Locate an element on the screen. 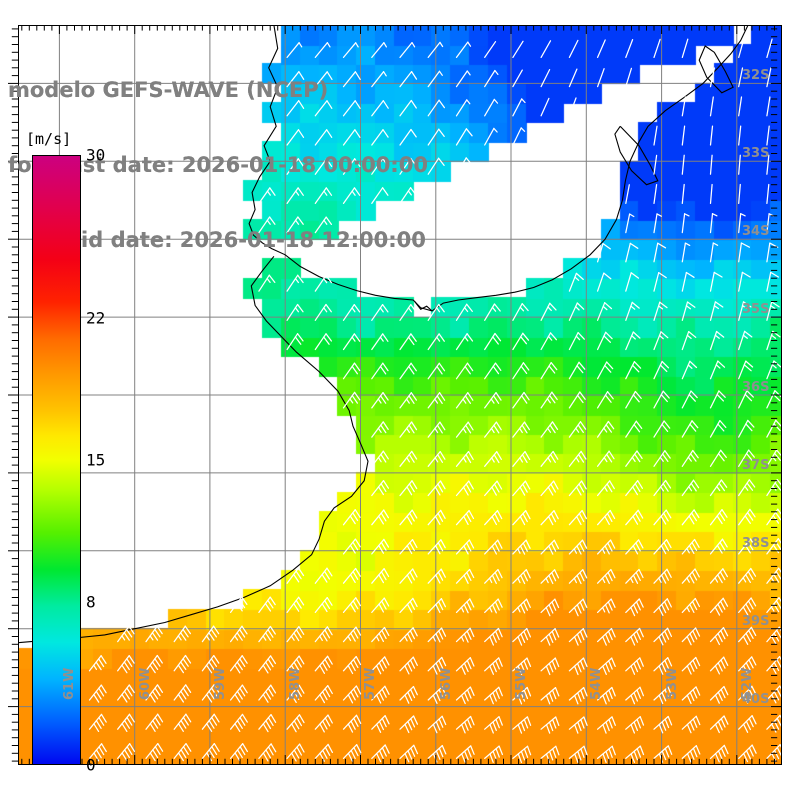 The height and width of the screenshot is (800, 800). colorbar-tick-15: 15 is located at coordinates (96, 460).